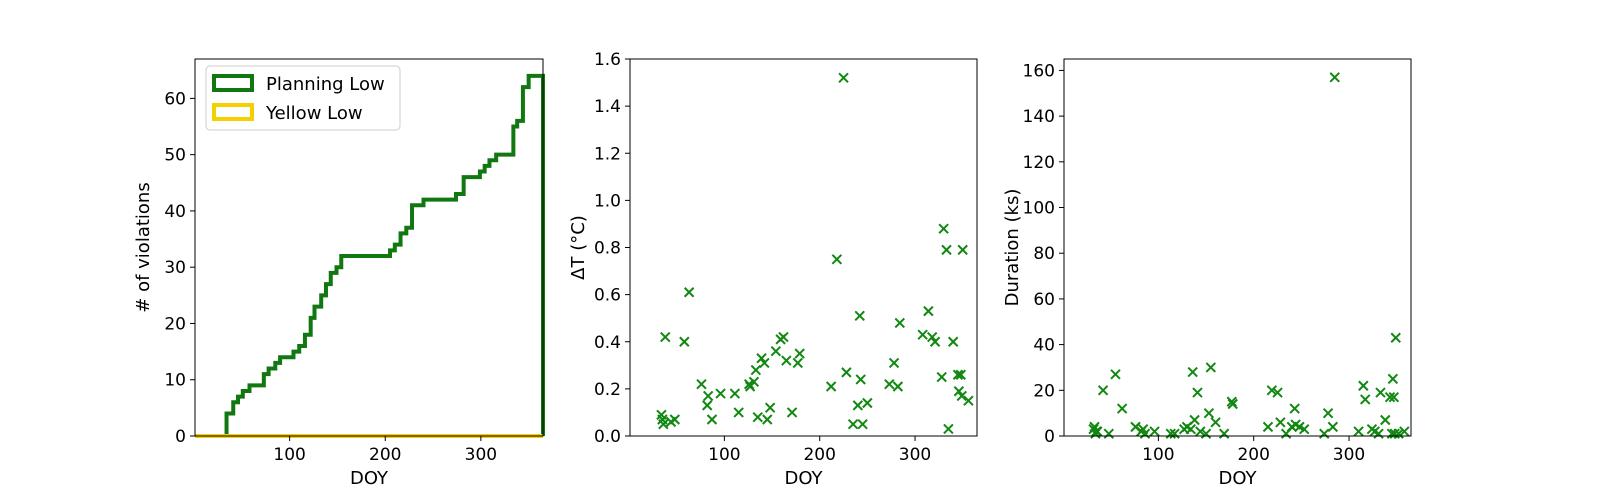 The height and width of the screenshot is (500, 1600). Describe the element at coordinates (175, 212) in the screenshot. I see `y-tick-label: 40` at that location.